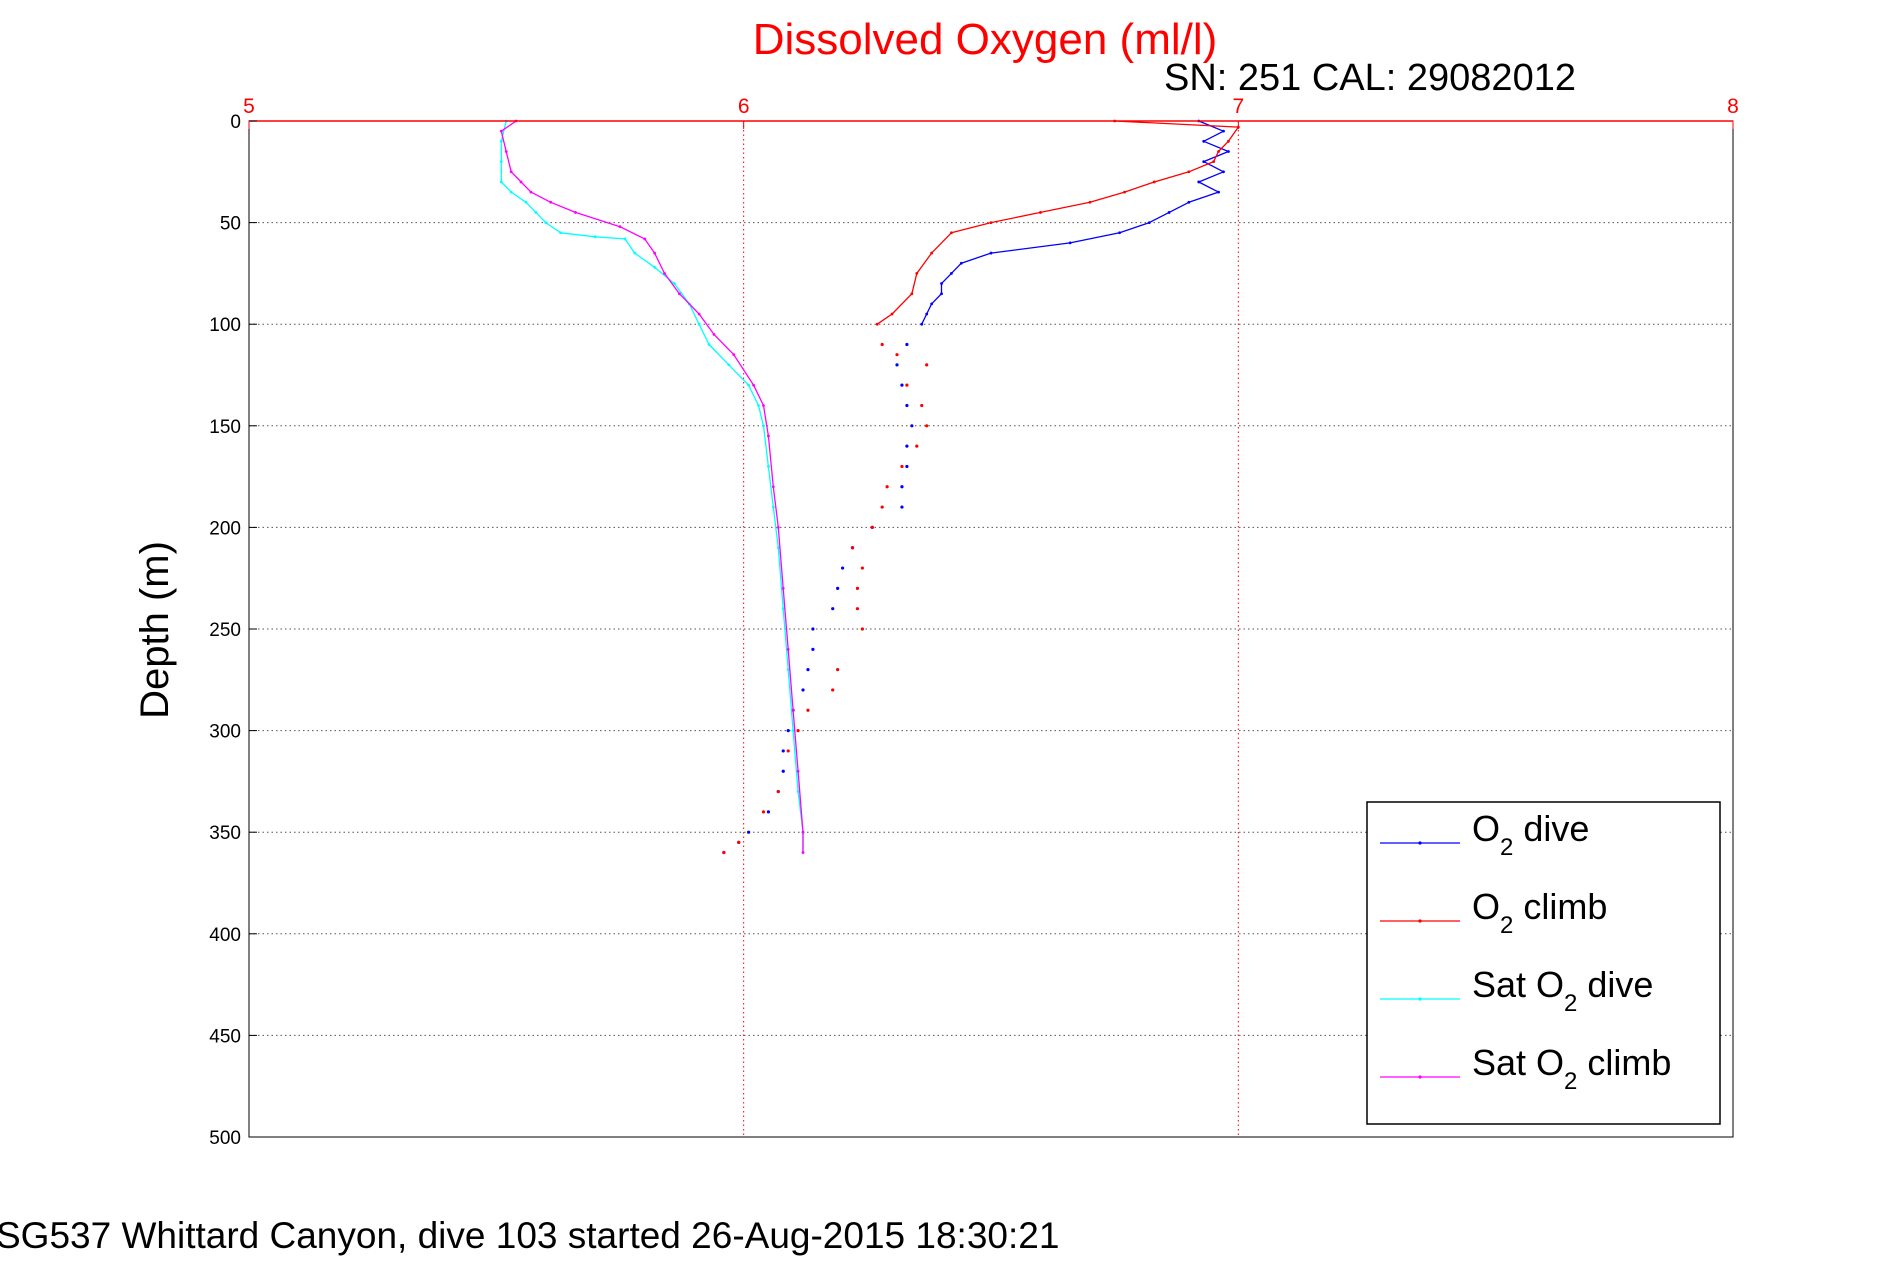 The image size is (1891, 1262). What do you see at coordinates (225, 935) in the screenshot?
I see `y-tick-label: 400` at bounding box center [225, 935].